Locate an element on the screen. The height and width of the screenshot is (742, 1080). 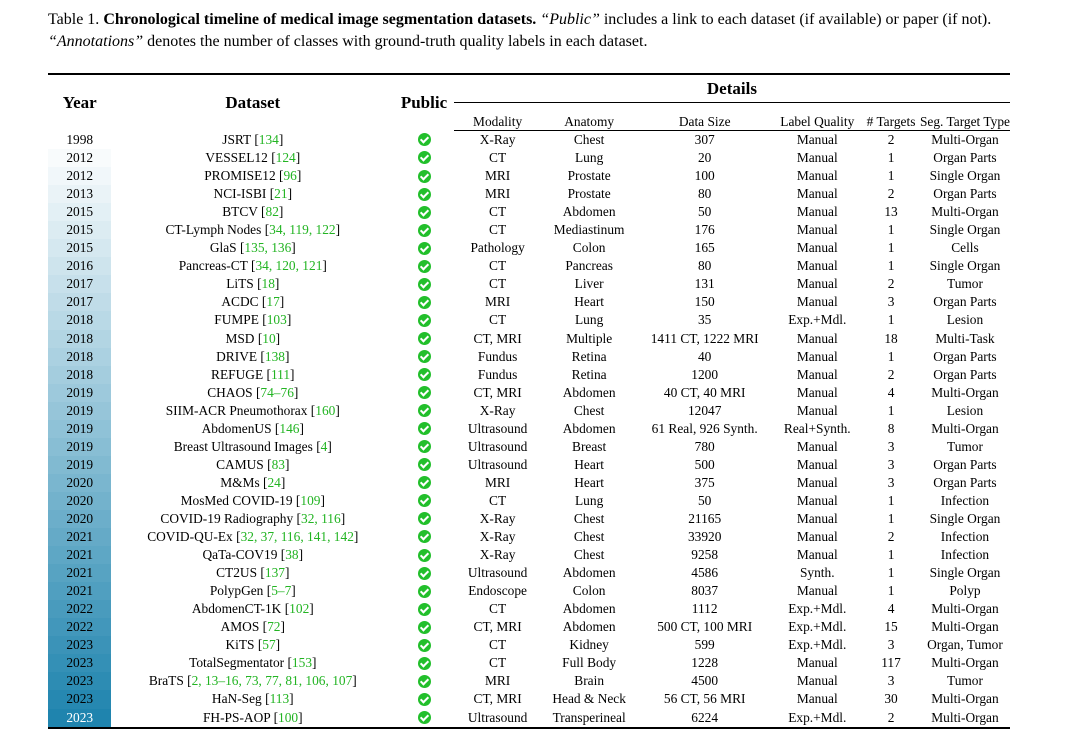
data-size-cell: 150 is located at coordinates (704, 302).